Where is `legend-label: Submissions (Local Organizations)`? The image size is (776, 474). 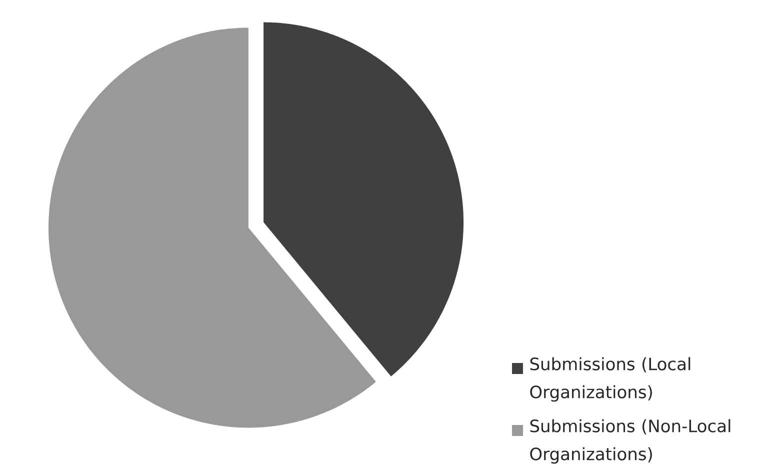 legend-label: Submissions (Local Organizations) is located at coordinates (610, 379).